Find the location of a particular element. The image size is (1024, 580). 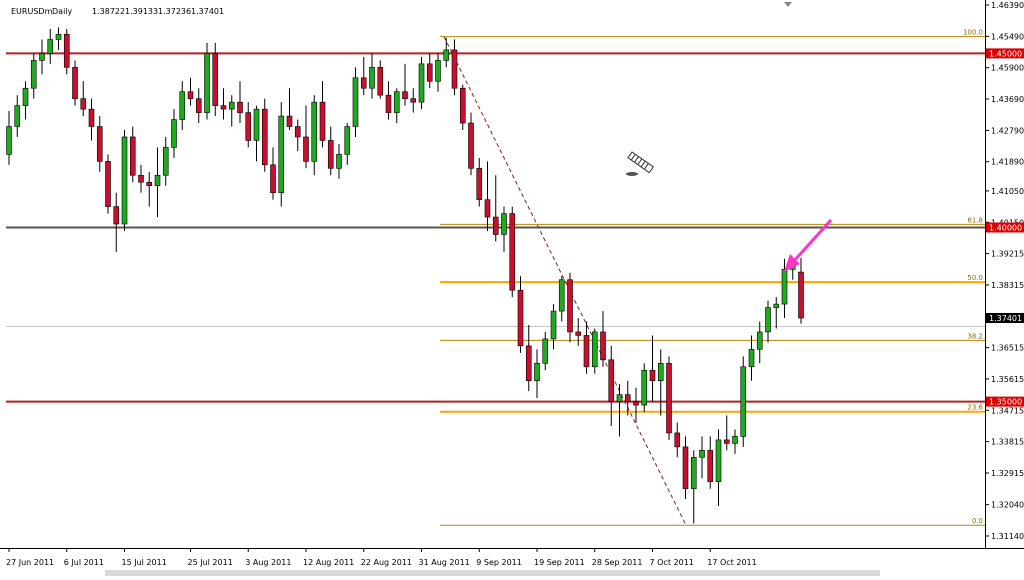

fib-level-label: 100.0 is located at coordinates (973, 33).